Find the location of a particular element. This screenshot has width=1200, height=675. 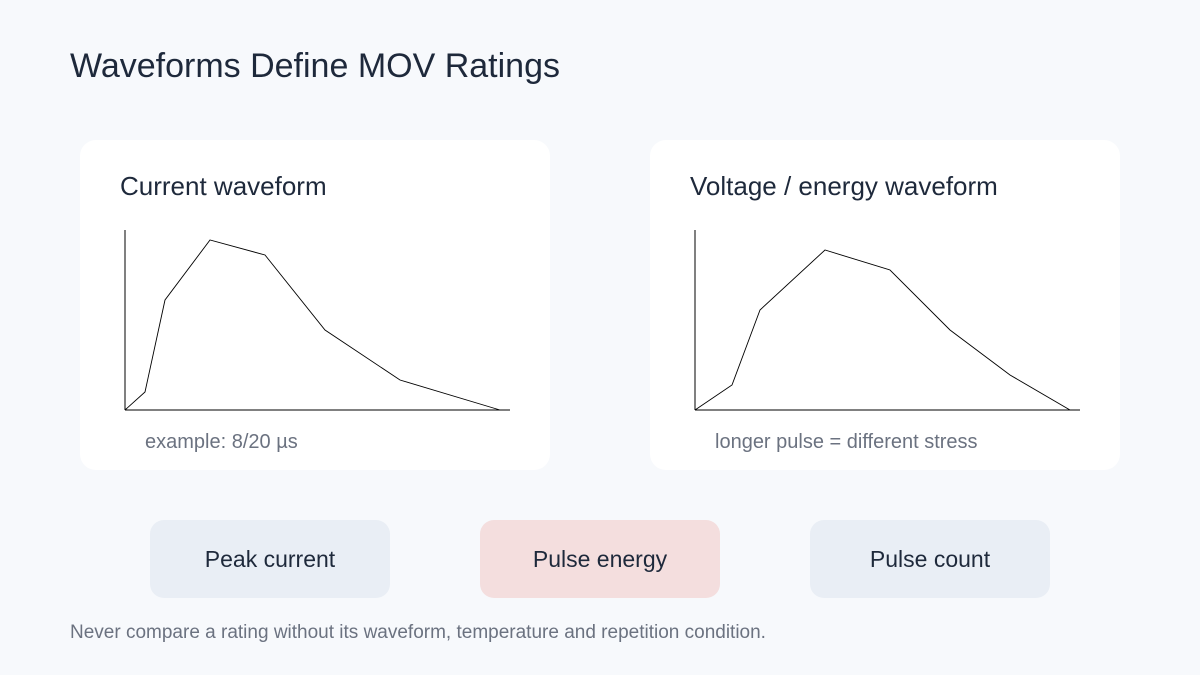

voltage-energy-waveform-plot is located at coordinates (887, 320).